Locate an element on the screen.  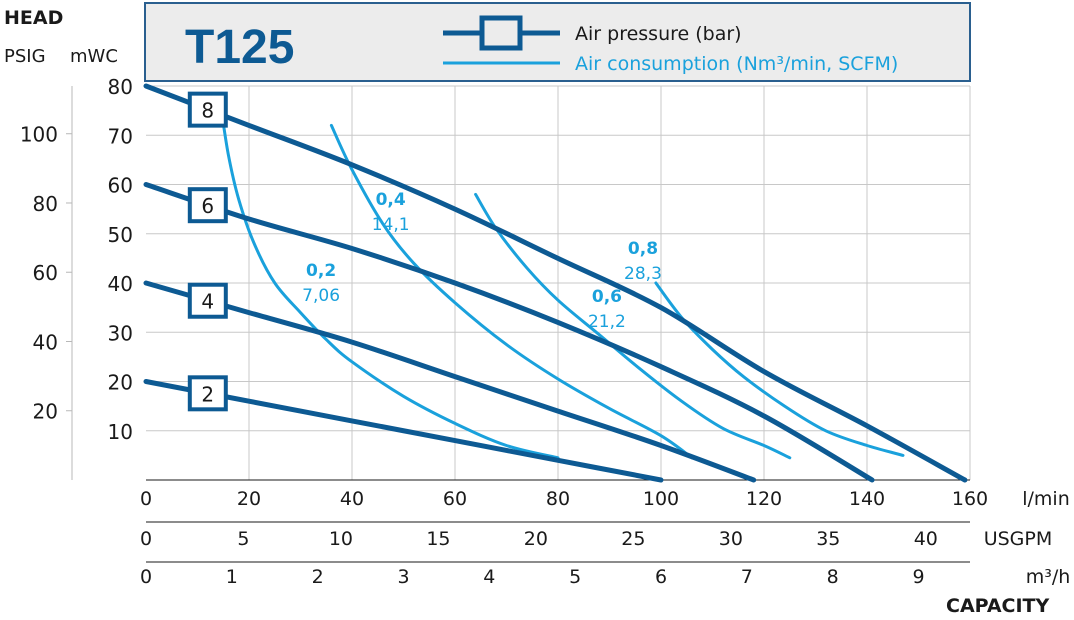
lmin-tick-label: 120 is located at coordinates (764, 499).